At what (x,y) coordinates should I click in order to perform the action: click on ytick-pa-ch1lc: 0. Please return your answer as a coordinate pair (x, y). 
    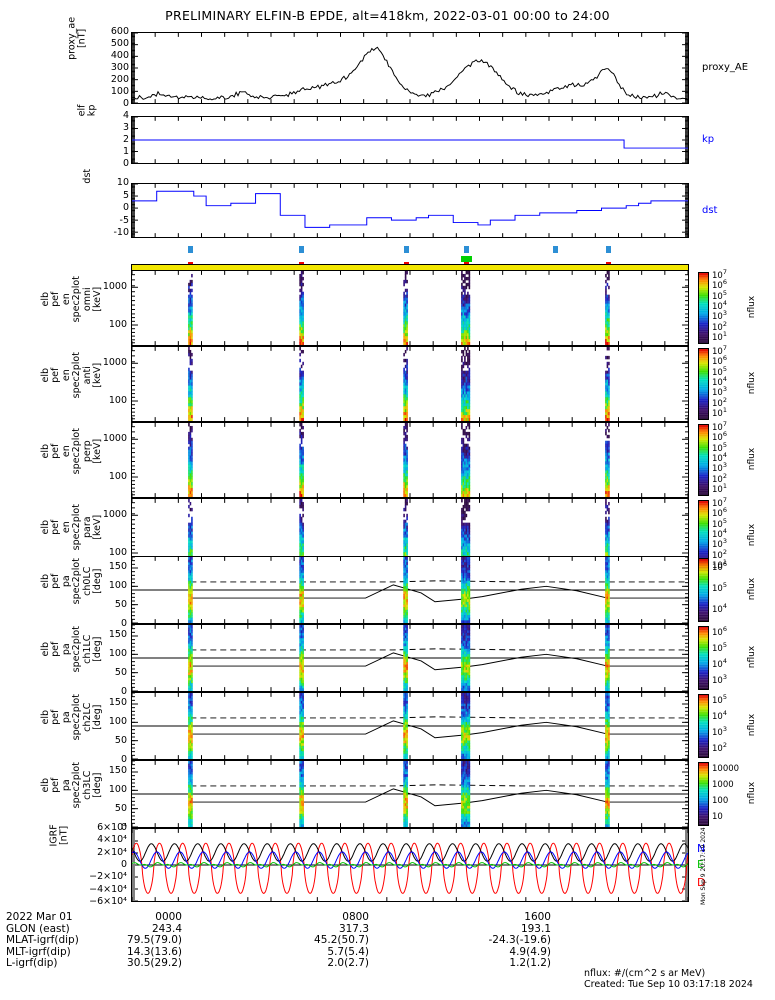
    Looking at the image, I should click on (123, 691).